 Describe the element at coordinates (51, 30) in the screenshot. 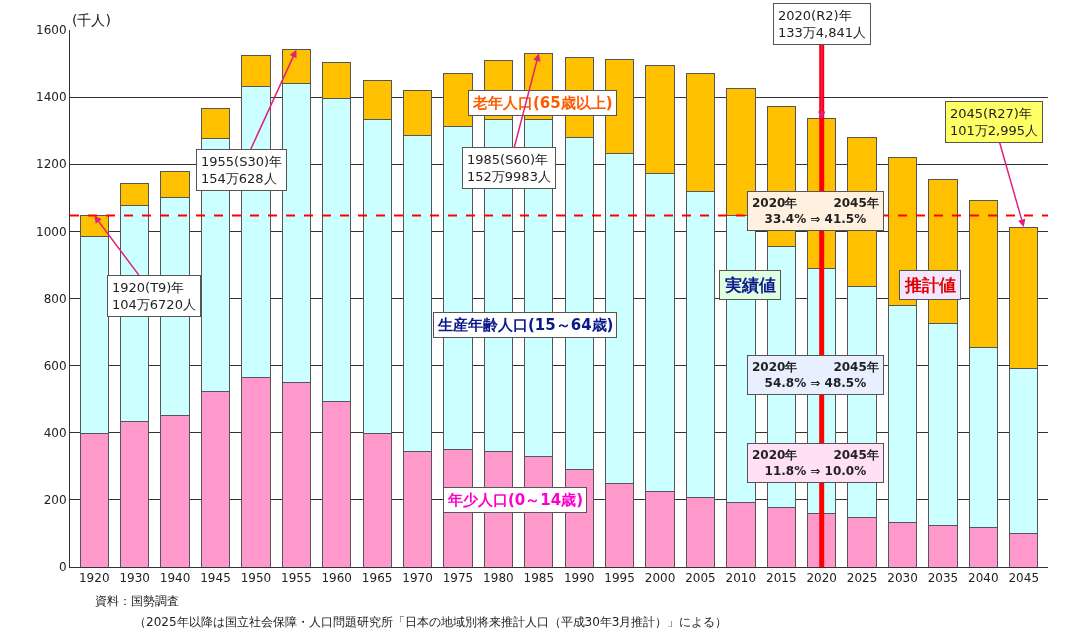

I see `y-tick-label: 1600` at that location.